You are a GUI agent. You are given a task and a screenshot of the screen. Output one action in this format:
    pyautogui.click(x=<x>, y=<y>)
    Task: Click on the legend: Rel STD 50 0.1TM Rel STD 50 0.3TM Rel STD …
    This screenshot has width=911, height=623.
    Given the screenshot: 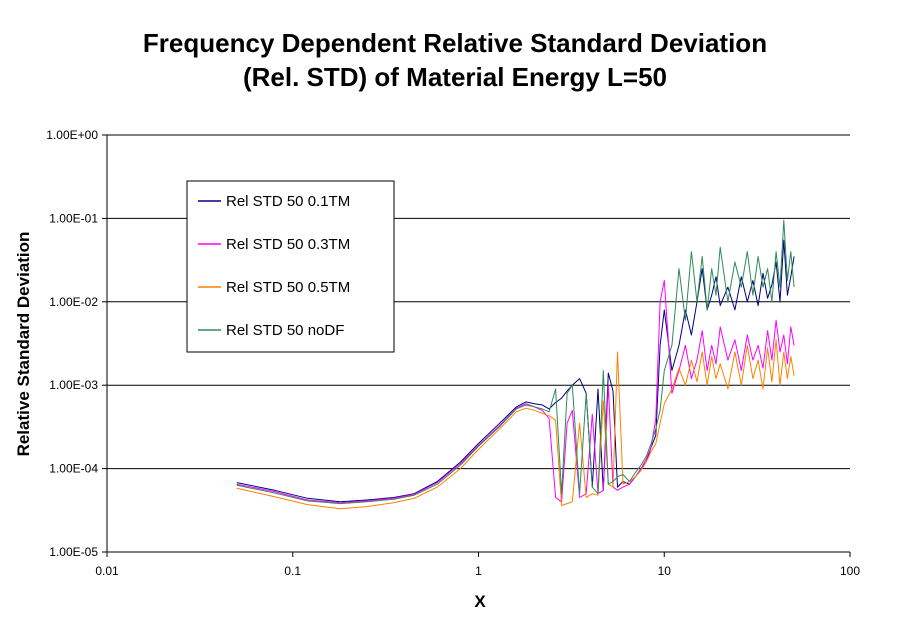 What is the action you would take?
    pyautogui.click(x=290, y=266)
    